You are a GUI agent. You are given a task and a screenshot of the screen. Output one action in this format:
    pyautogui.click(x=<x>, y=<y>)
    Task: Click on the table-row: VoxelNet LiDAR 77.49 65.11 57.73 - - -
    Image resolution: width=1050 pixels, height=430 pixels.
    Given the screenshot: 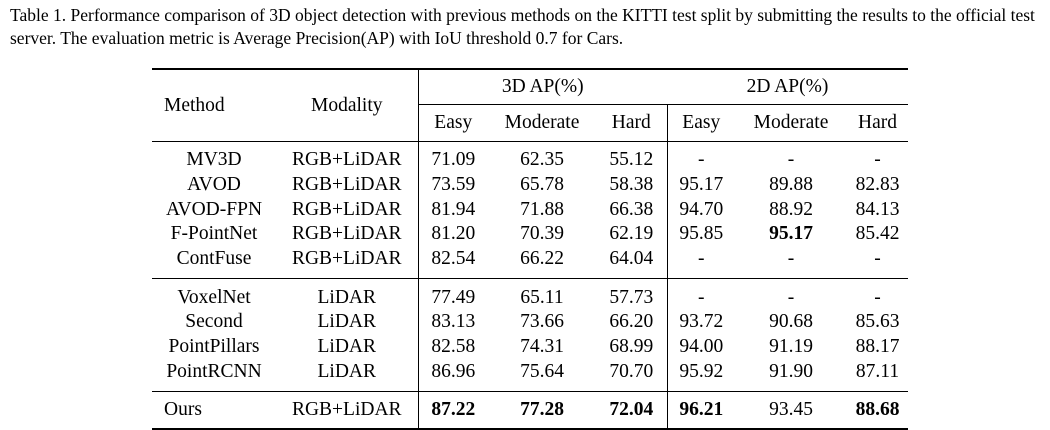 What is the action you would take?
    pyautogui.click(x=530, y=294)
    